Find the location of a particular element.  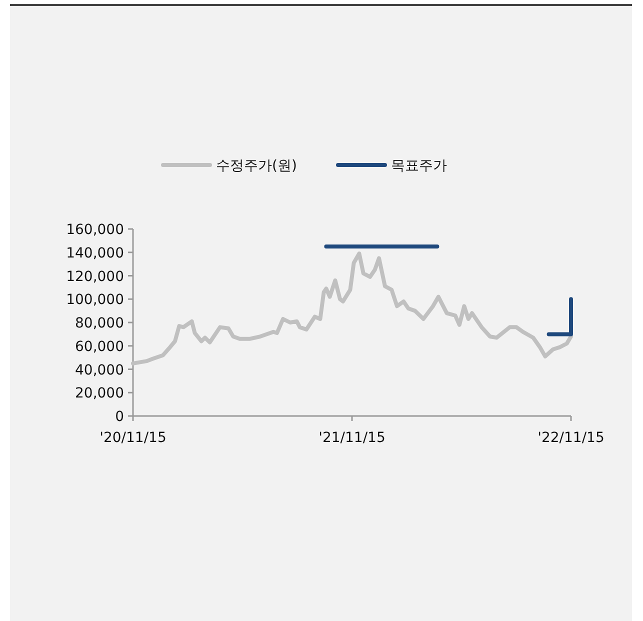

x-tick-label: '22/11/15 is located at coordinates (571, 438).